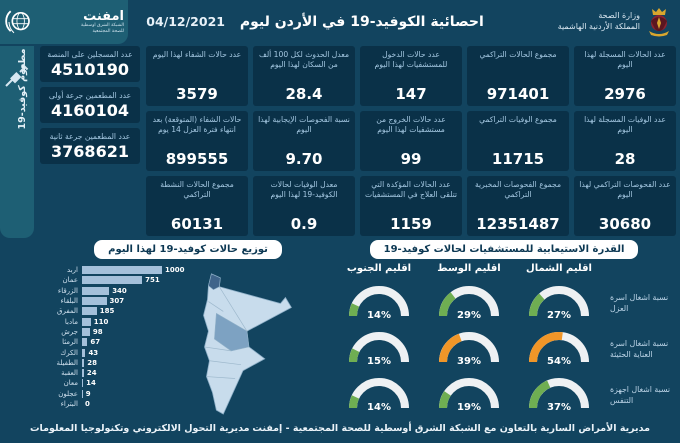 This screenshot has height=443, width=680. I want to click on report-date: 04/12/2021, so click(185, 21).